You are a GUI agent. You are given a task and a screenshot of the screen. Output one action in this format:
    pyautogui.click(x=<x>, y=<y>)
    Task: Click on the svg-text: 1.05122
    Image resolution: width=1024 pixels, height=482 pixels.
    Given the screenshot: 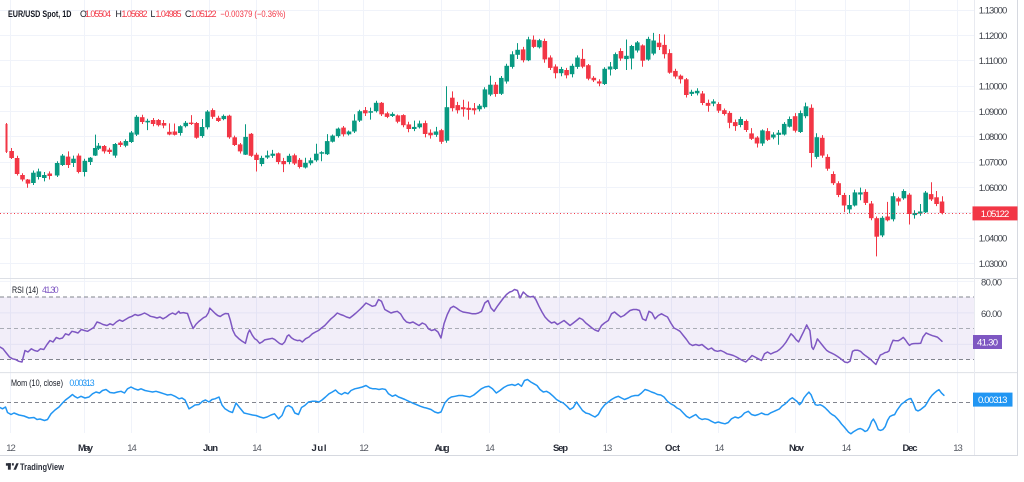 What is the action you would take?
    pyautogui.click(x=995, y=214)
    